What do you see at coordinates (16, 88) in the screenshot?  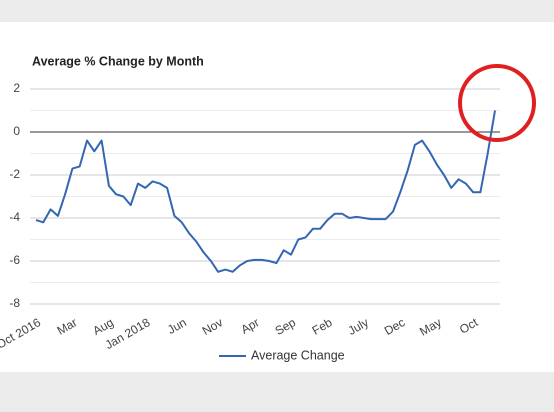 I see `y-tick-label: 2` at bounding box center [16, 88].